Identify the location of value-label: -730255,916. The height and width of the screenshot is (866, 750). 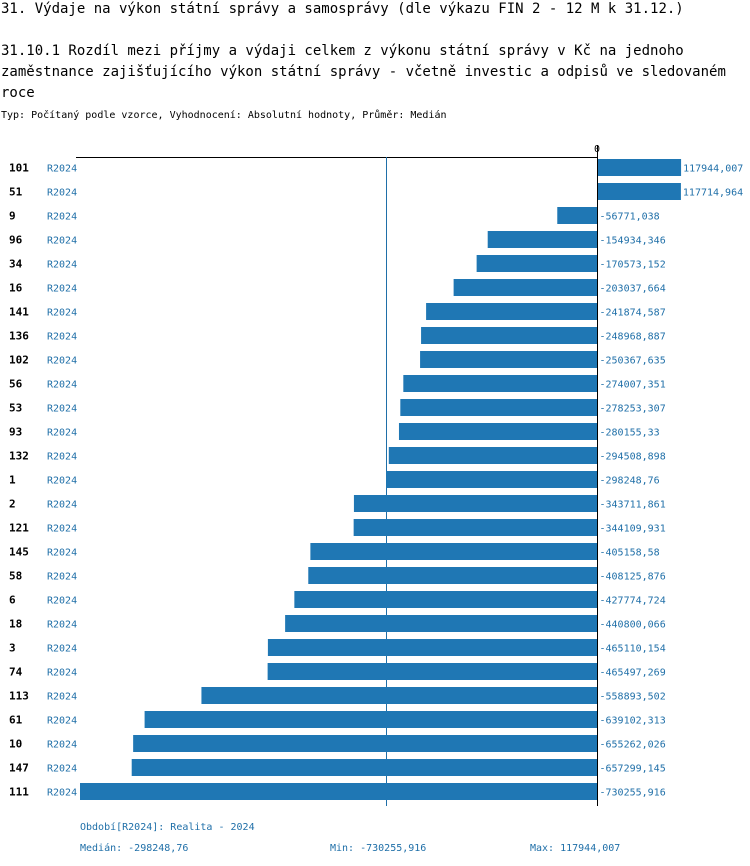
(633, 793).